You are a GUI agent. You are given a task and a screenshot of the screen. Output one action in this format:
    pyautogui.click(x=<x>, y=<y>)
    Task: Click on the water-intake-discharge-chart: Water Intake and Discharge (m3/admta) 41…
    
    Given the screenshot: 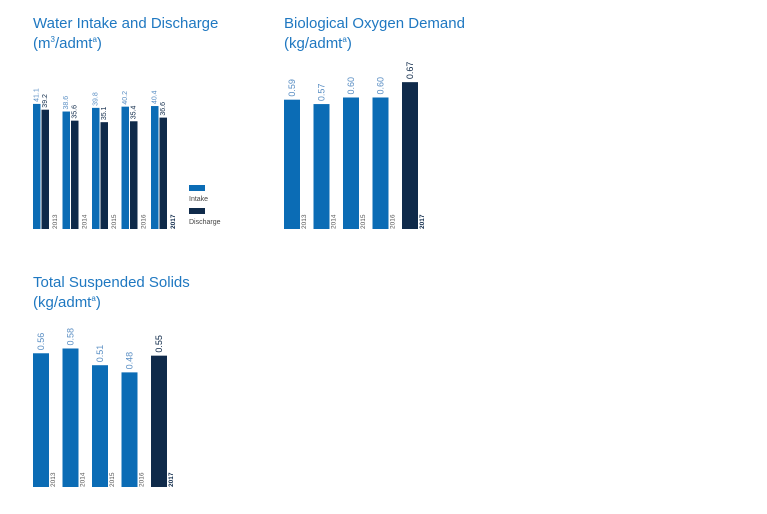 What is the action you would take?
    pyautogui.click(x=153, y=124)
    